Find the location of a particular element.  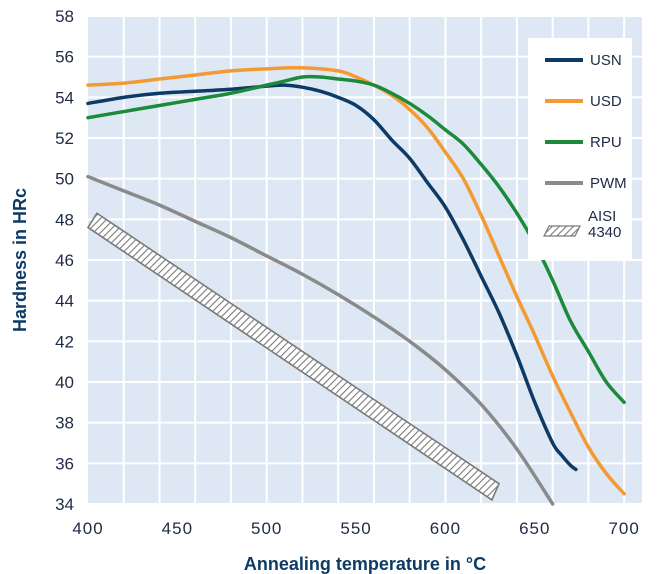

x-tick-label: 500 is located at coordinates (266, 528).